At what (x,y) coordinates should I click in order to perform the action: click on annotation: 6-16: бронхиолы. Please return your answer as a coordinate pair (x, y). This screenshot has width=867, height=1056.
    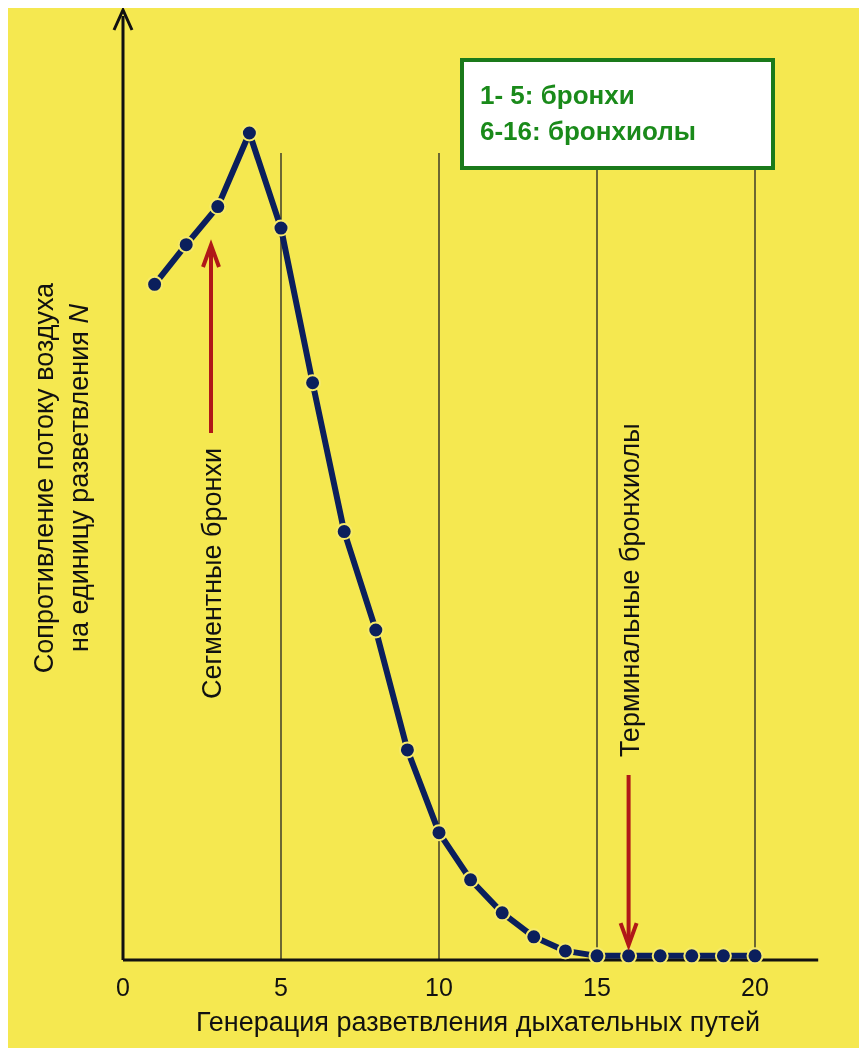
    Looking at the image, I should click on (588, 131).